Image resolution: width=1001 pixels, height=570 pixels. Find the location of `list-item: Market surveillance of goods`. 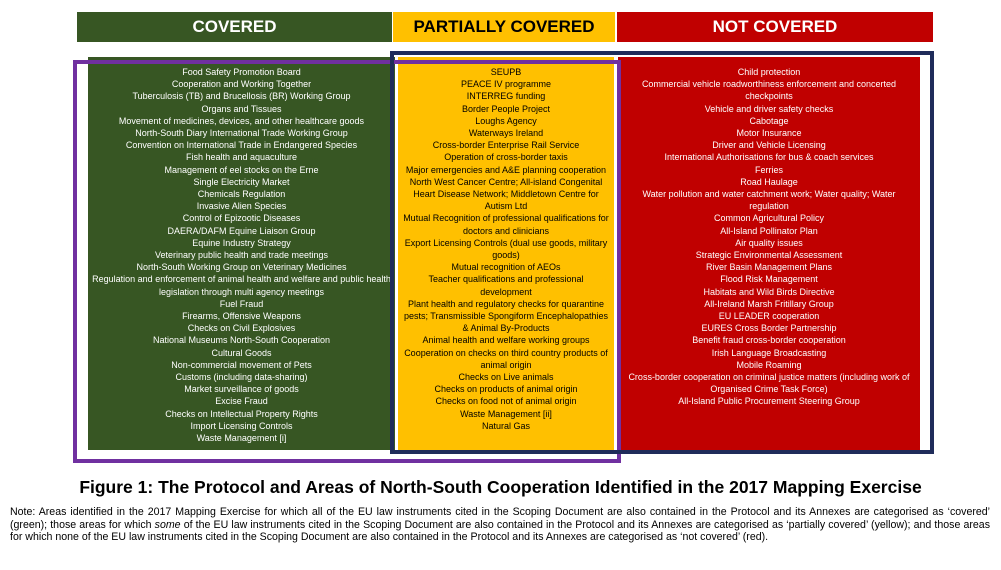

list-item: Market surveillance of goods is located at coordinates (241, 389).